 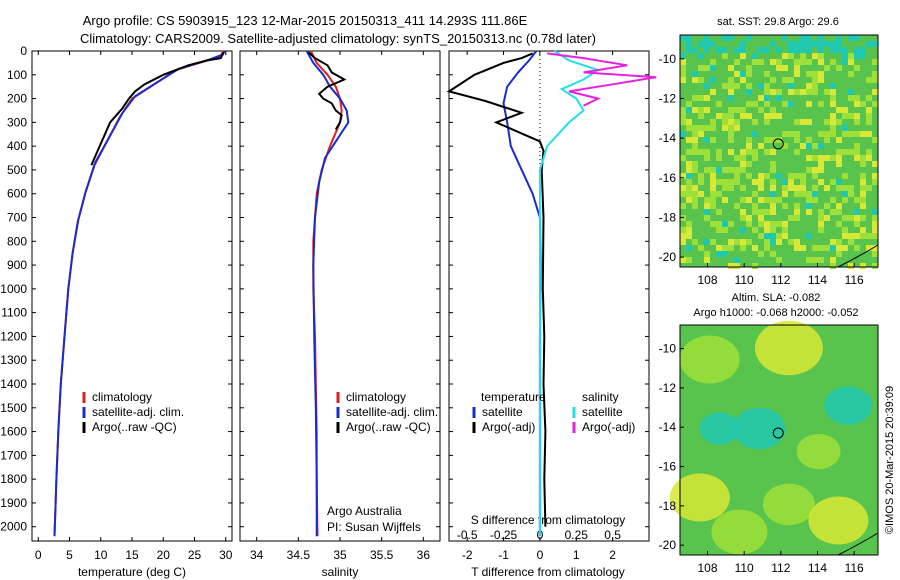 I want to click on diff-legend-sal-label: Argo(-adj), so click(x=608, y=427).